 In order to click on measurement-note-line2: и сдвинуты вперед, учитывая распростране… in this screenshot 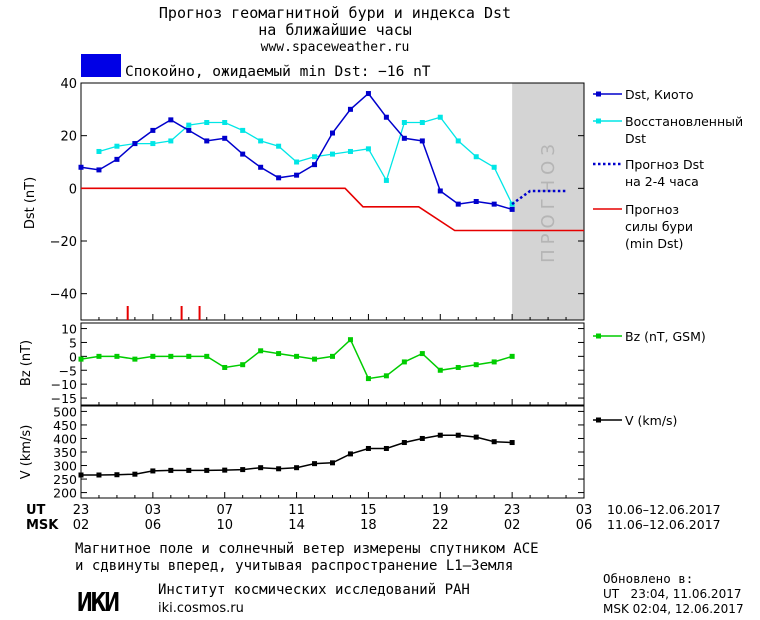, I will do `click(294, 566)`.